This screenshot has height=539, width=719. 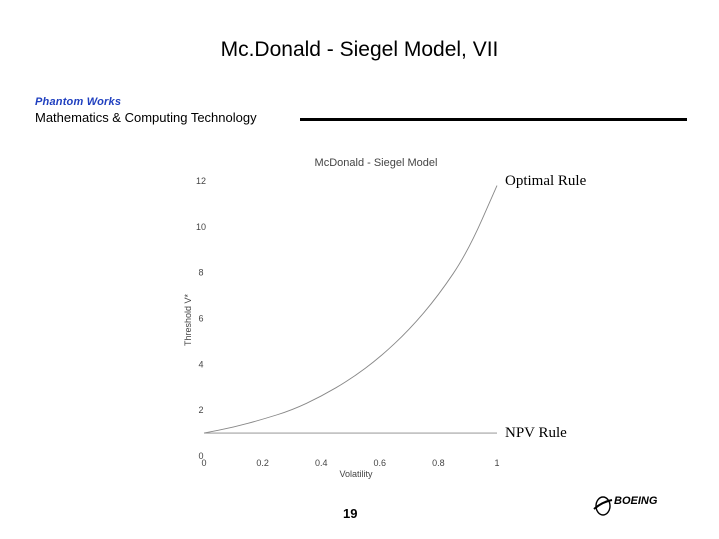 What do you see at coordinates (188, 319) in the screenshot?
I see `y-axis-label: Threshold V*` at bounding box center [188, 319].